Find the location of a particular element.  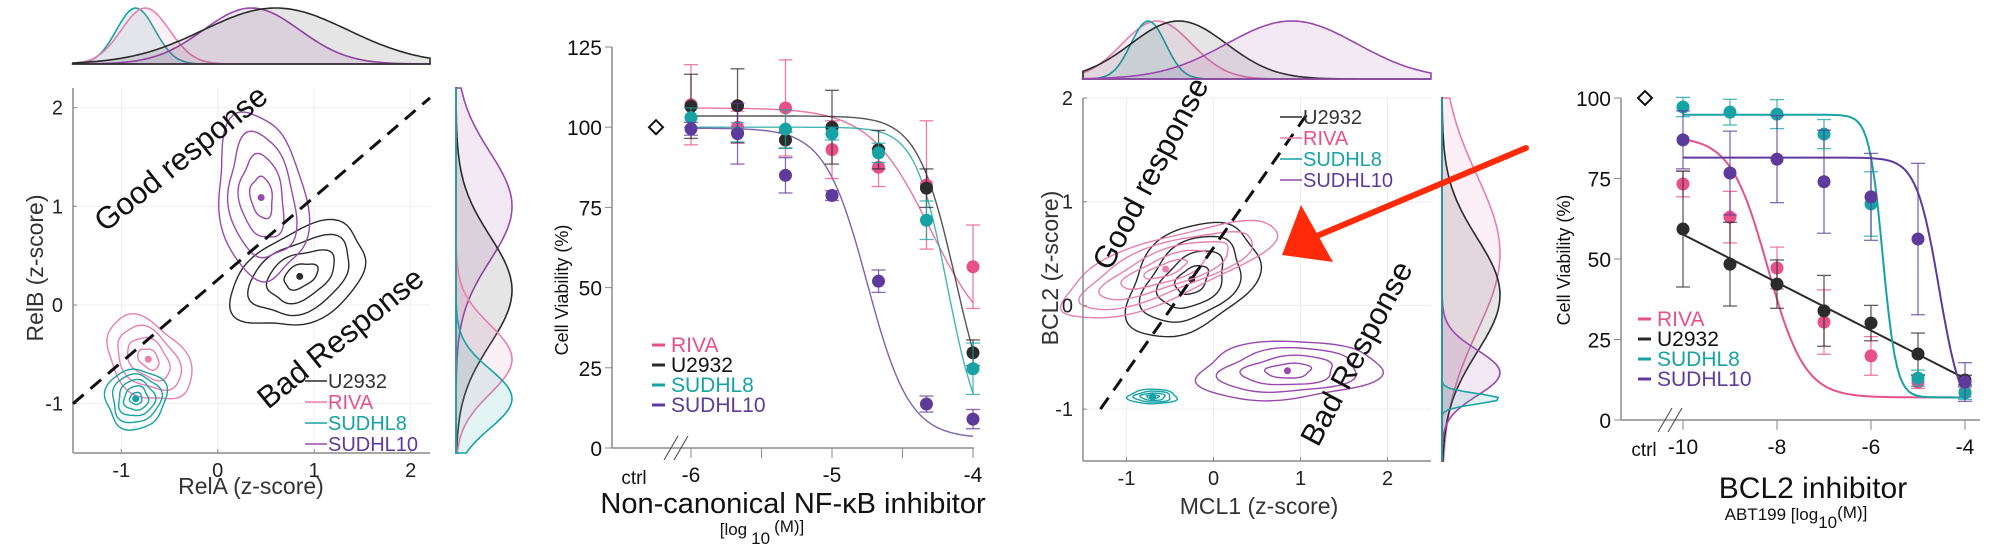

x-tick-label: -8 is located at coordinates (1777, 447).